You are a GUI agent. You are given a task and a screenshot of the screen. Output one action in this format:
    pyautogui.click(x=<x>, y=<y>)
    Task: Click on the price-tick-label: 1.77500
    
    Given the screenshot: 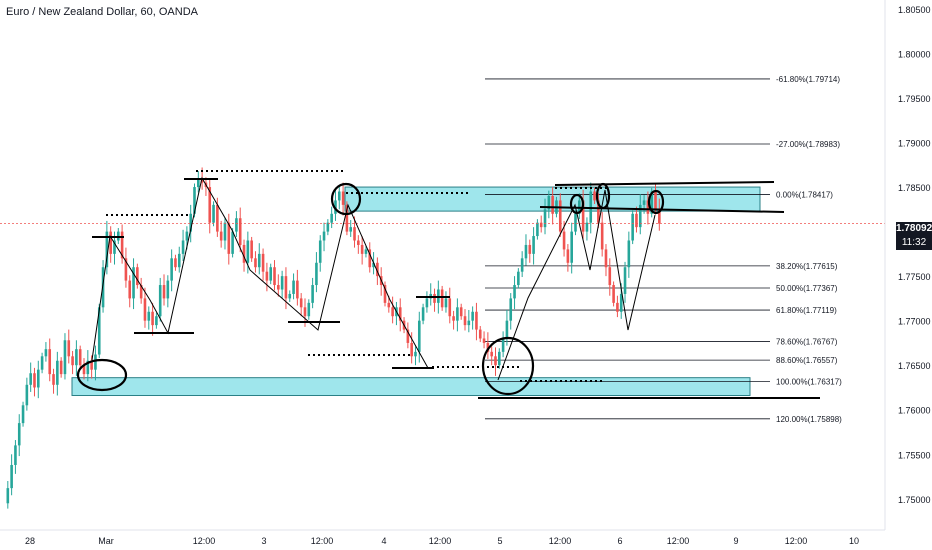 What is the action you would take?
    pyautogui.click(x=914, y=277)
    